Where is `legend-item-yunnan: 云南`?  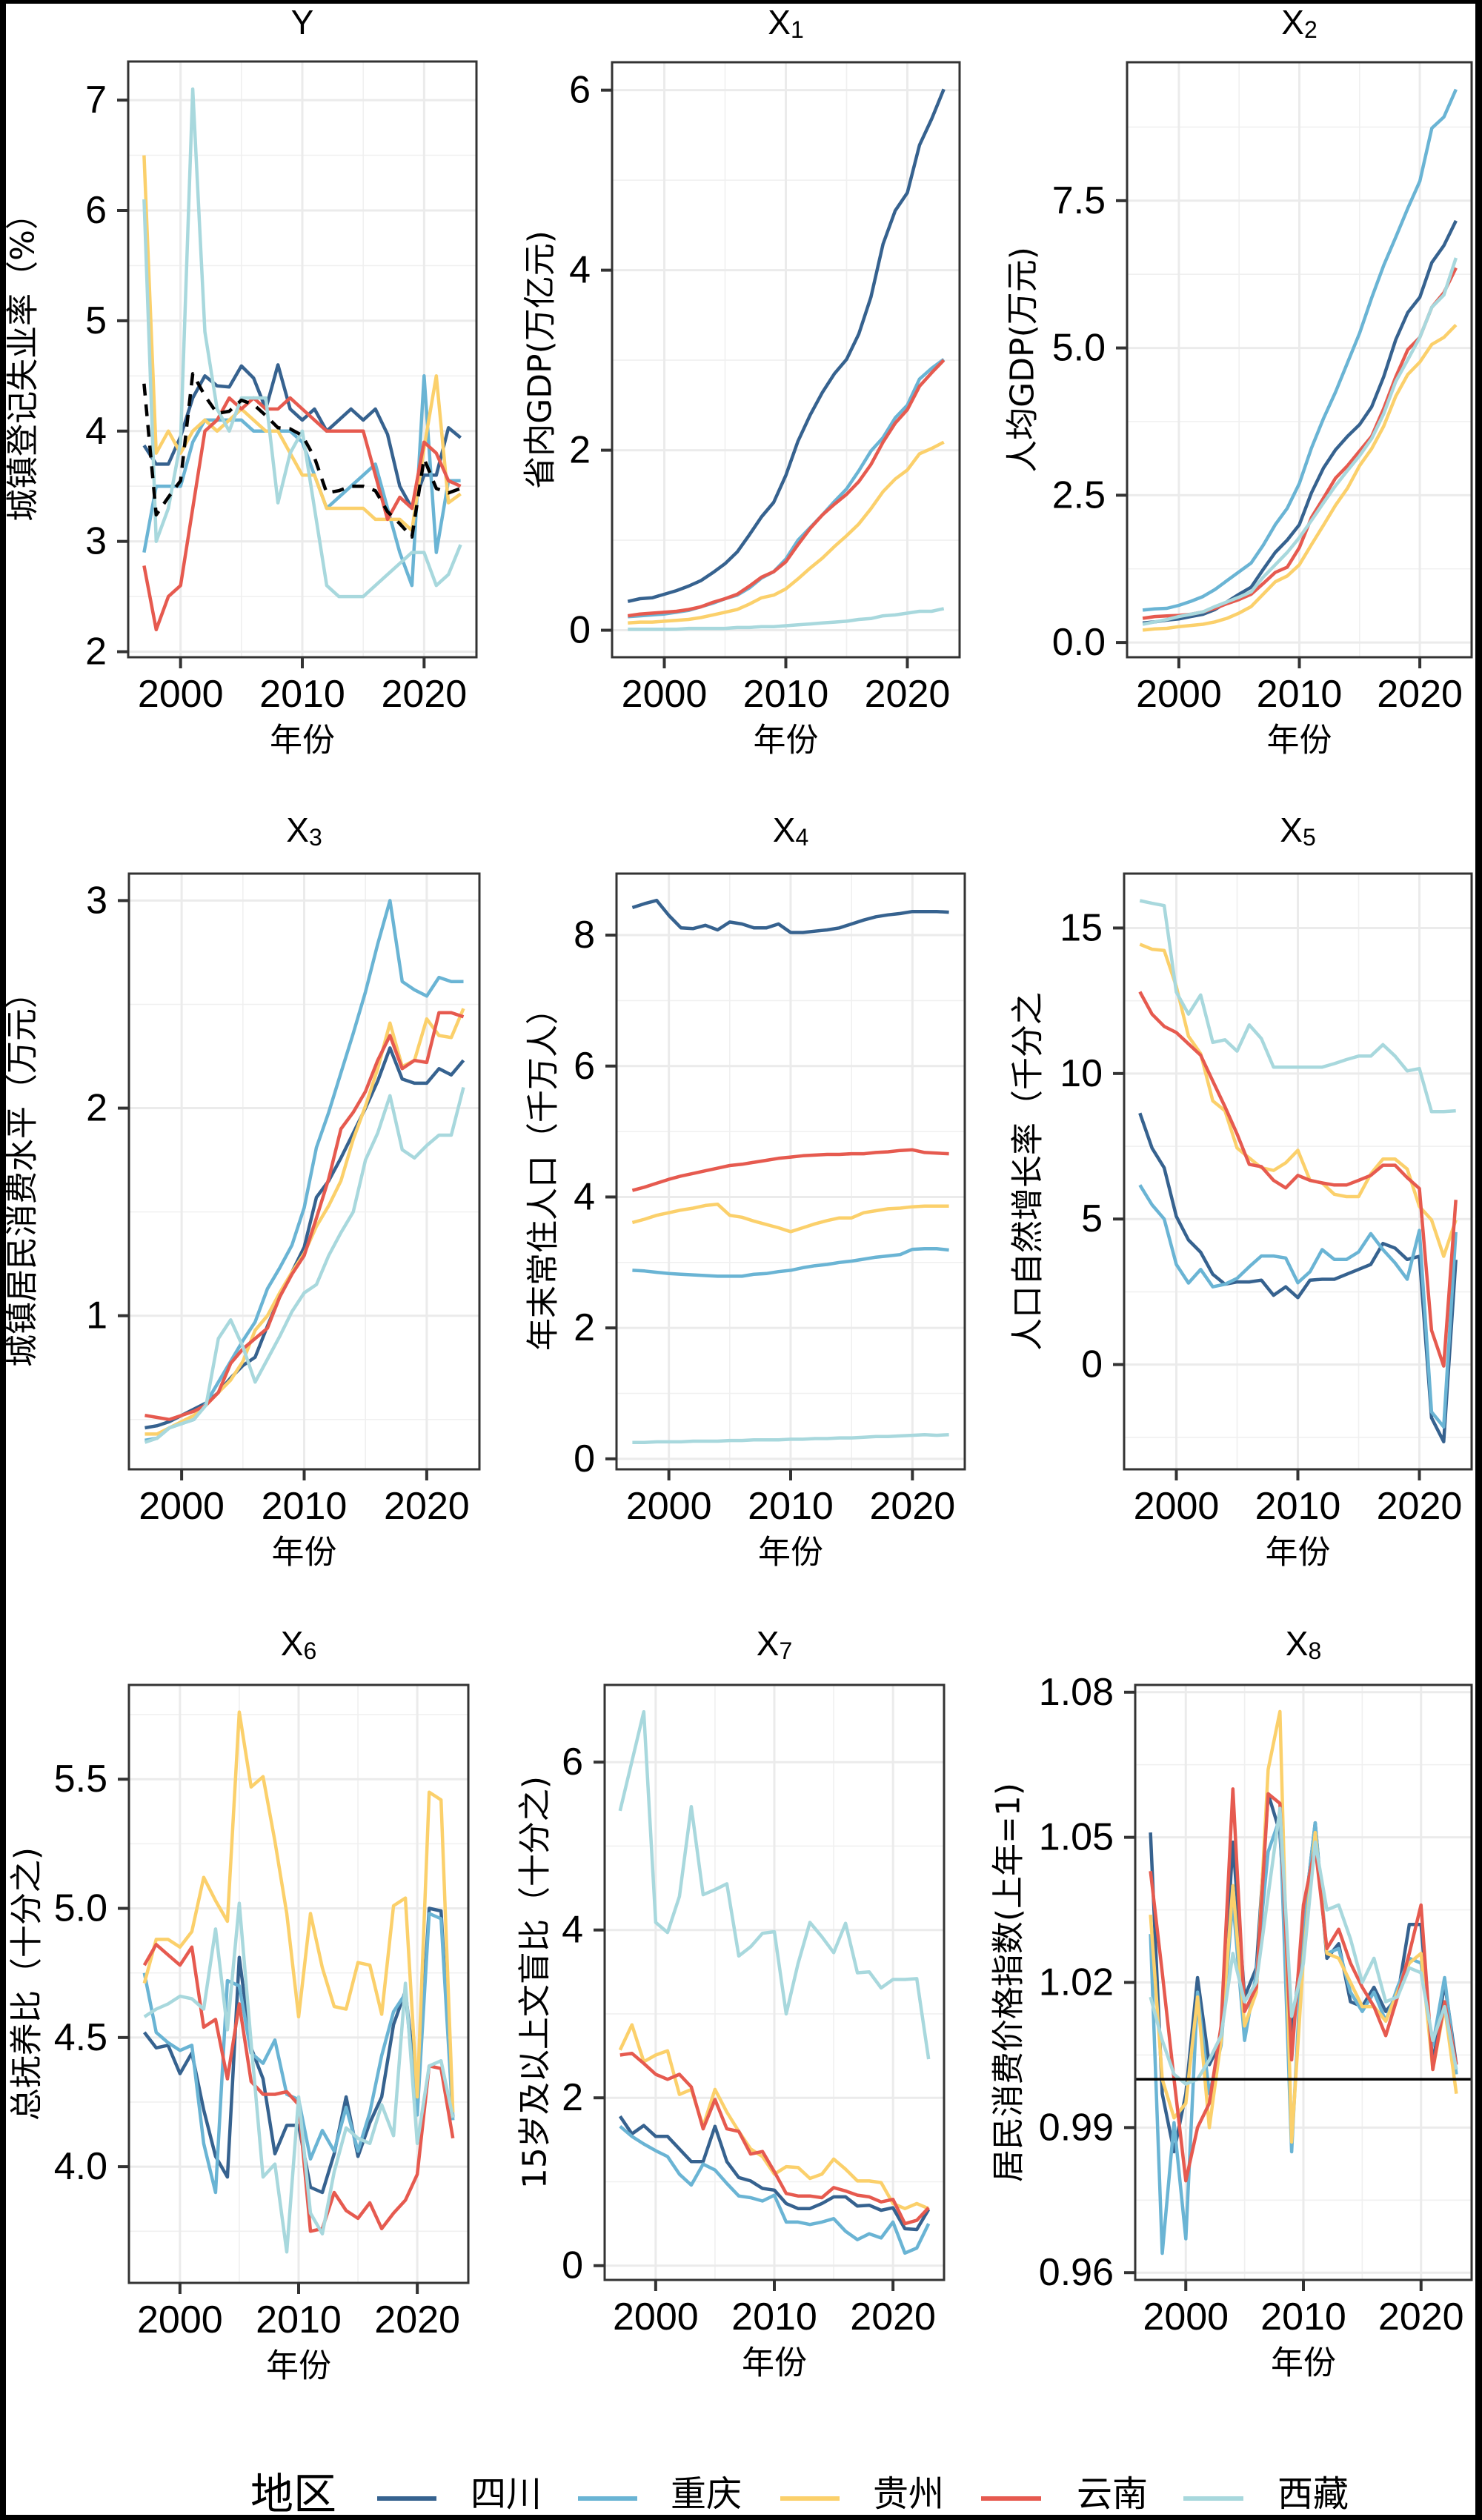
legend-item-yunnan: 云南 is located at coordinates (1064, 2494).